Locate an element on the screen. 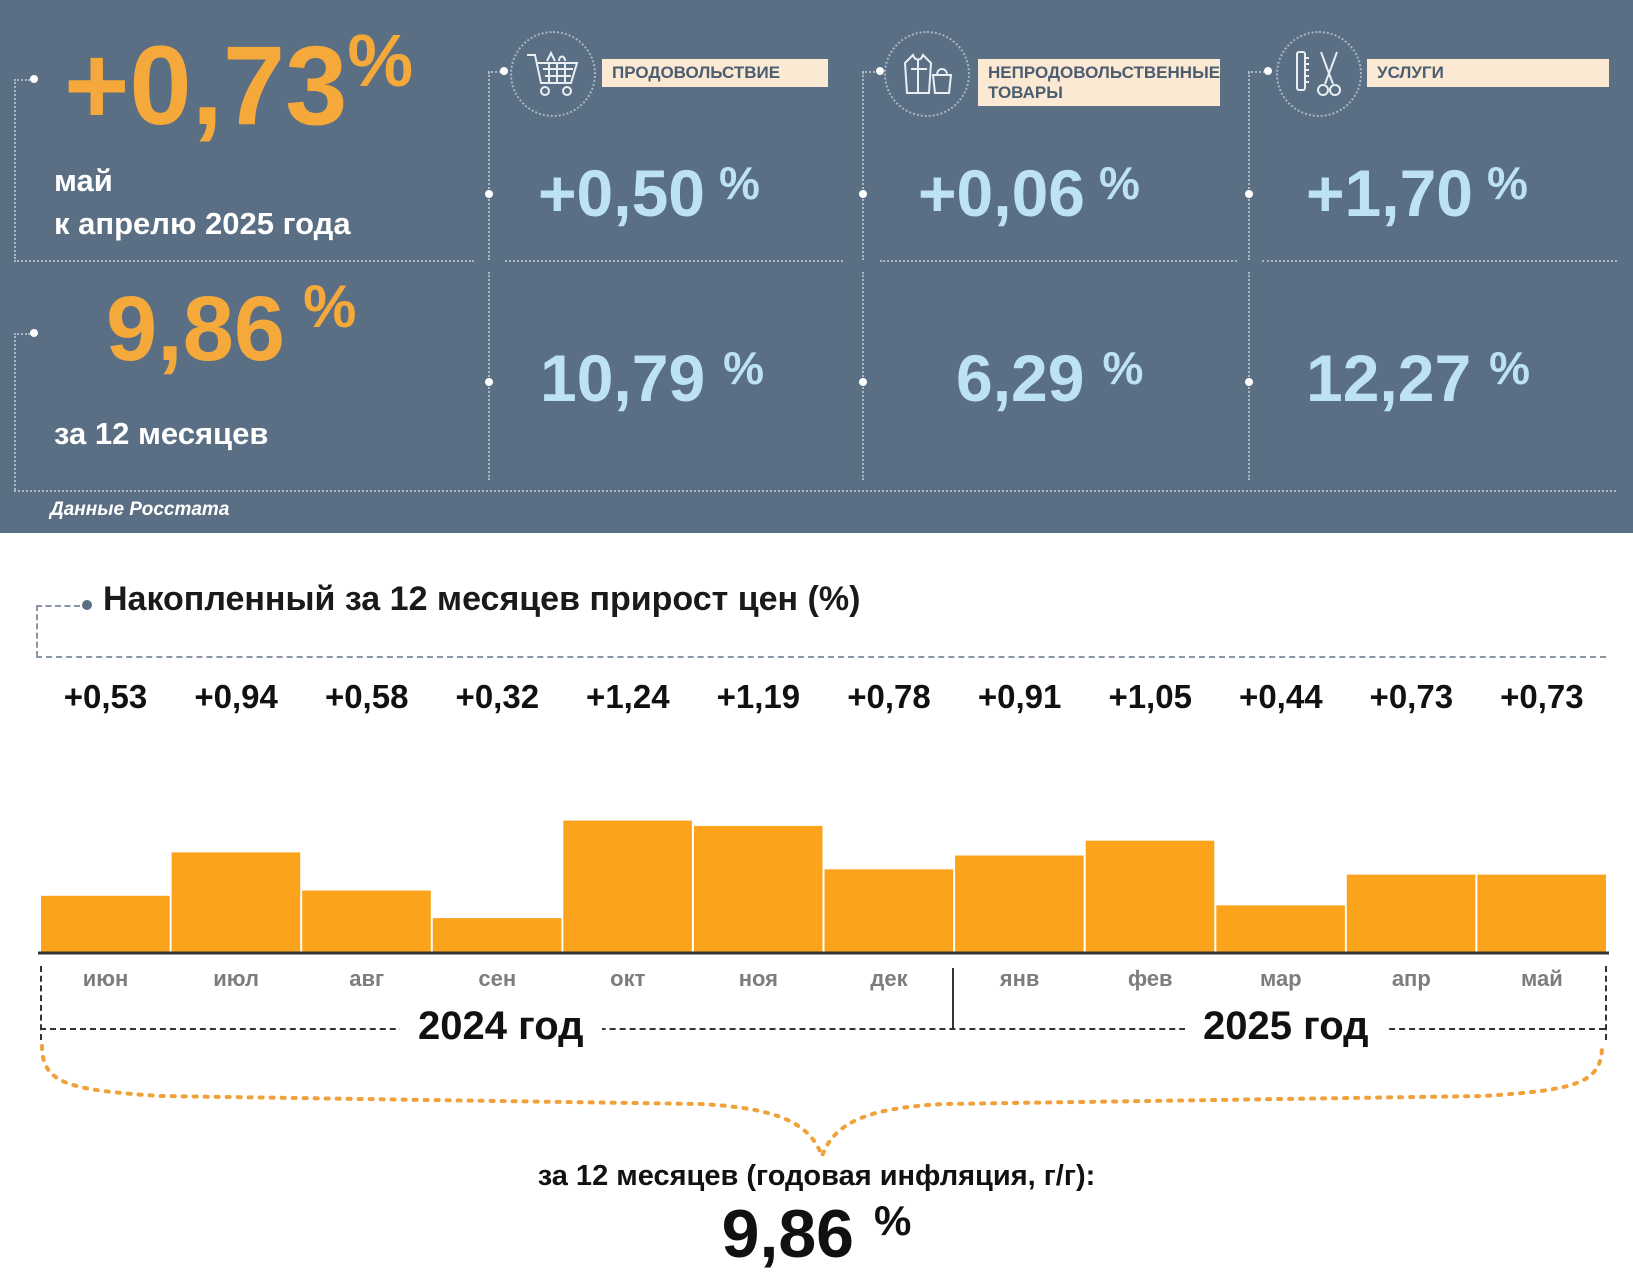  annual-total: 9,86% is located at coordinates (816, 1234).